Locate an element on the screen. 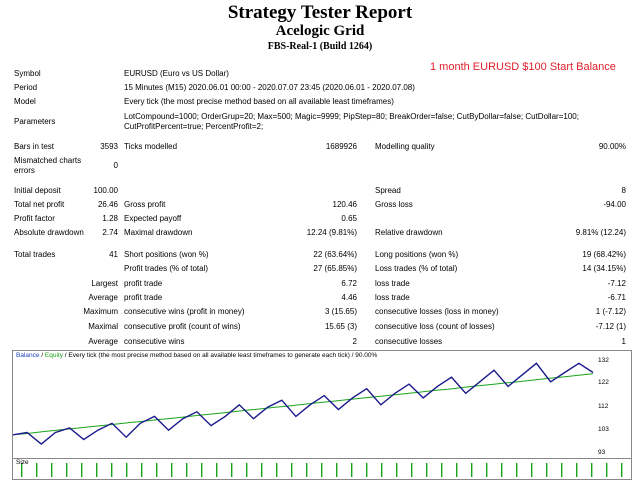 Image resolution: width=640 pixels, height=484 pixels. symbol-label: Symbol is located at coordinates (27, 73).